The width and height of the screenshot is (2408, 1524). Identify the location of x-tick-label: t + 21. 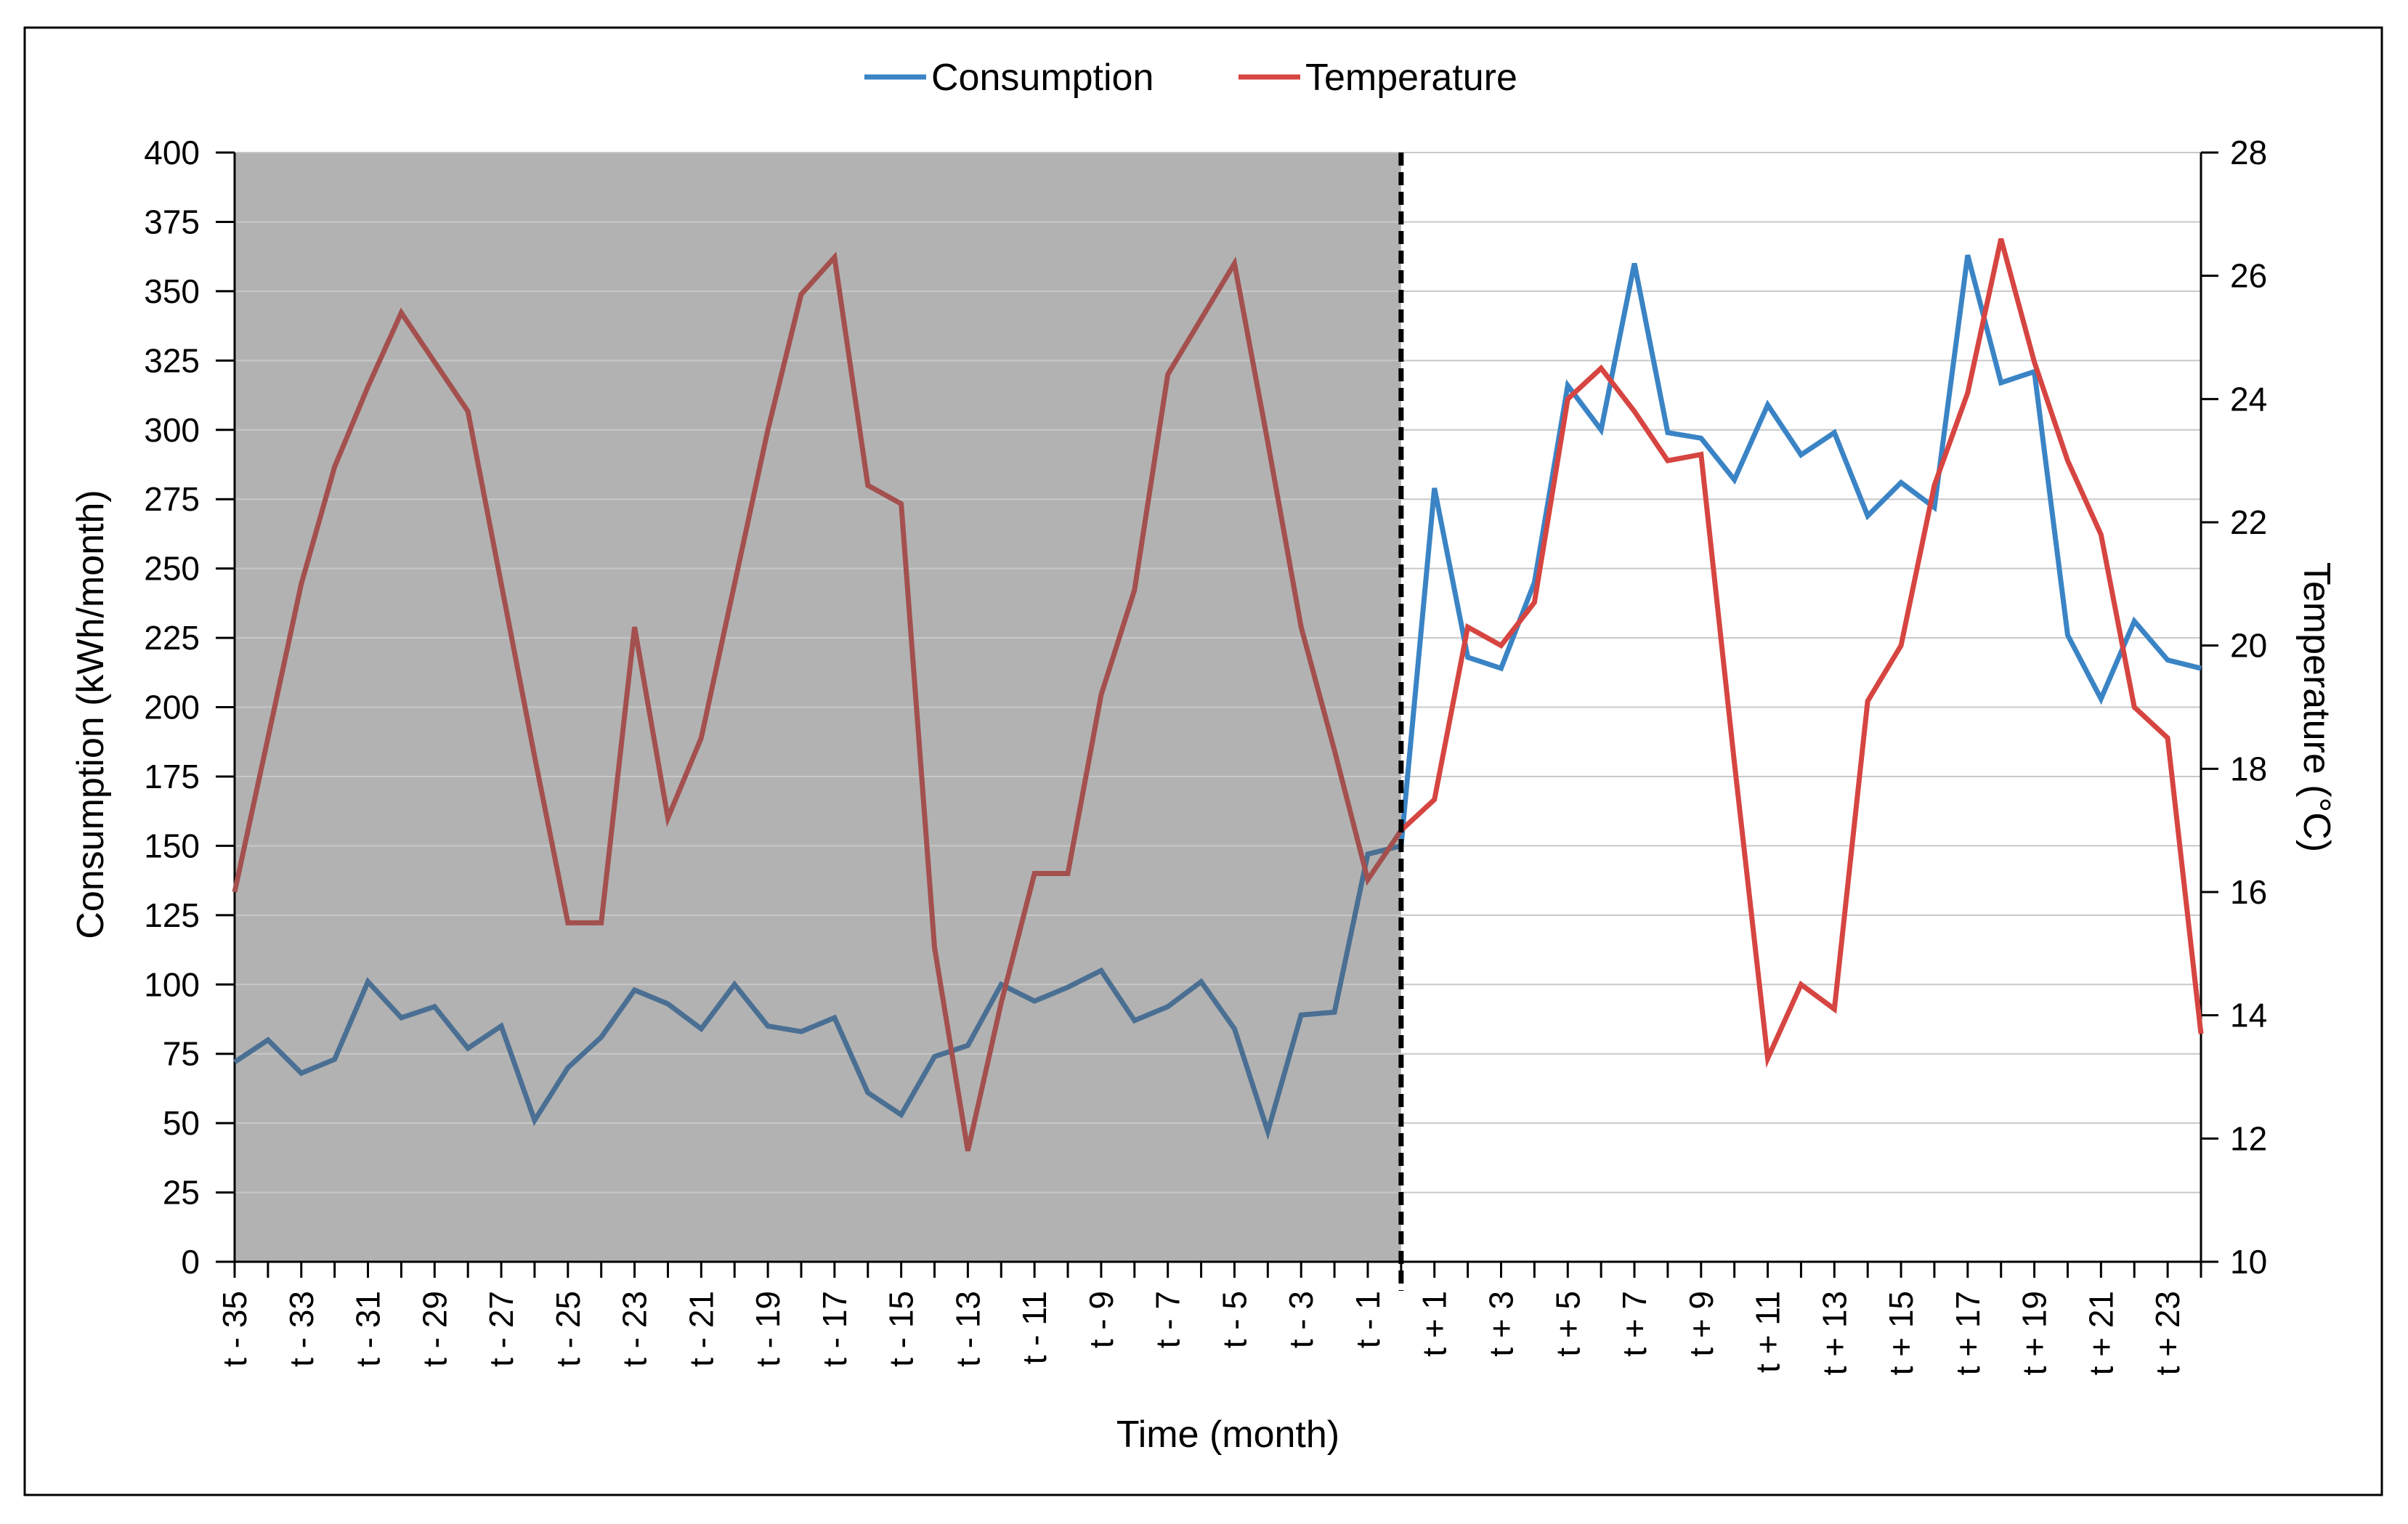
(2101, 1333).